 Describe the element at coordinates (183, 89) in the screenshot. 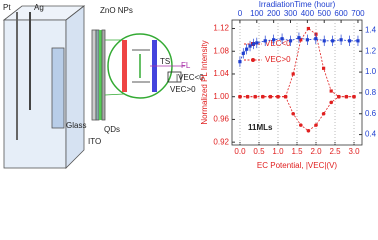

I see `label: VEC>0` at that location.